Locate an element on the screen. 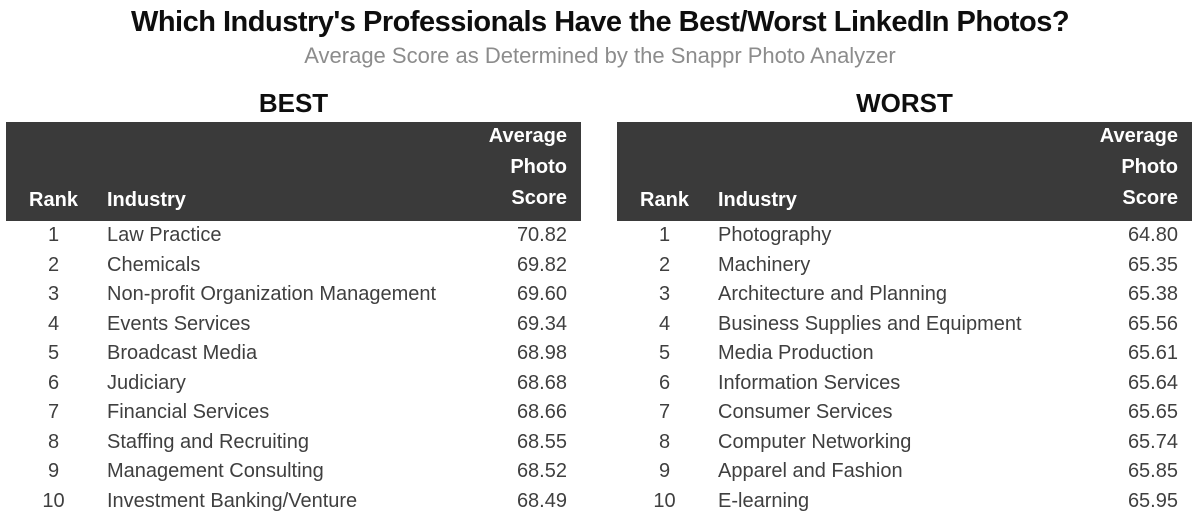 This screenshot has width=1200, height=527. score-cell: 70.82 is located at coordinates (541, 235).